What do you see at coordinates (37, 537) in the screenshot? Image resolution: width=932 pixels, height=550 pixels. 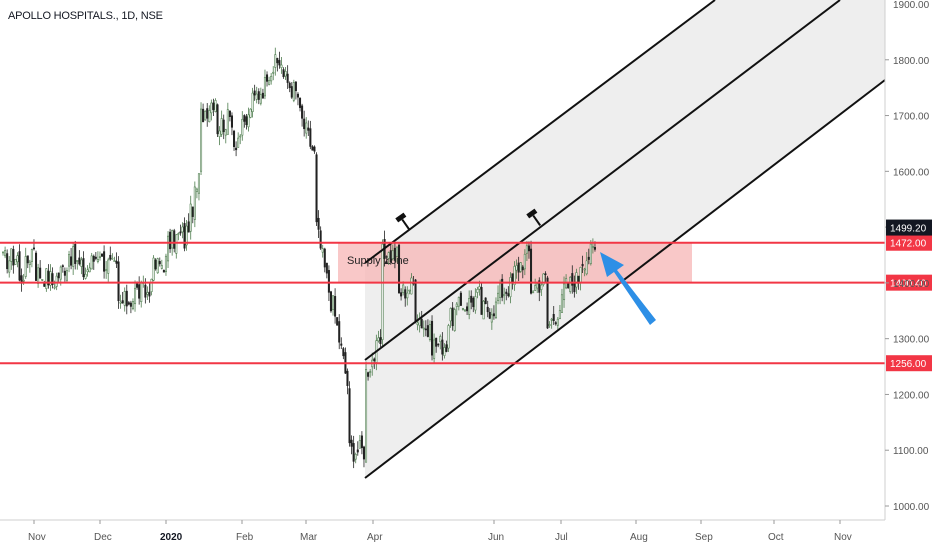 I see `x-tick-label: Nov` at bounding box center [37, 537].